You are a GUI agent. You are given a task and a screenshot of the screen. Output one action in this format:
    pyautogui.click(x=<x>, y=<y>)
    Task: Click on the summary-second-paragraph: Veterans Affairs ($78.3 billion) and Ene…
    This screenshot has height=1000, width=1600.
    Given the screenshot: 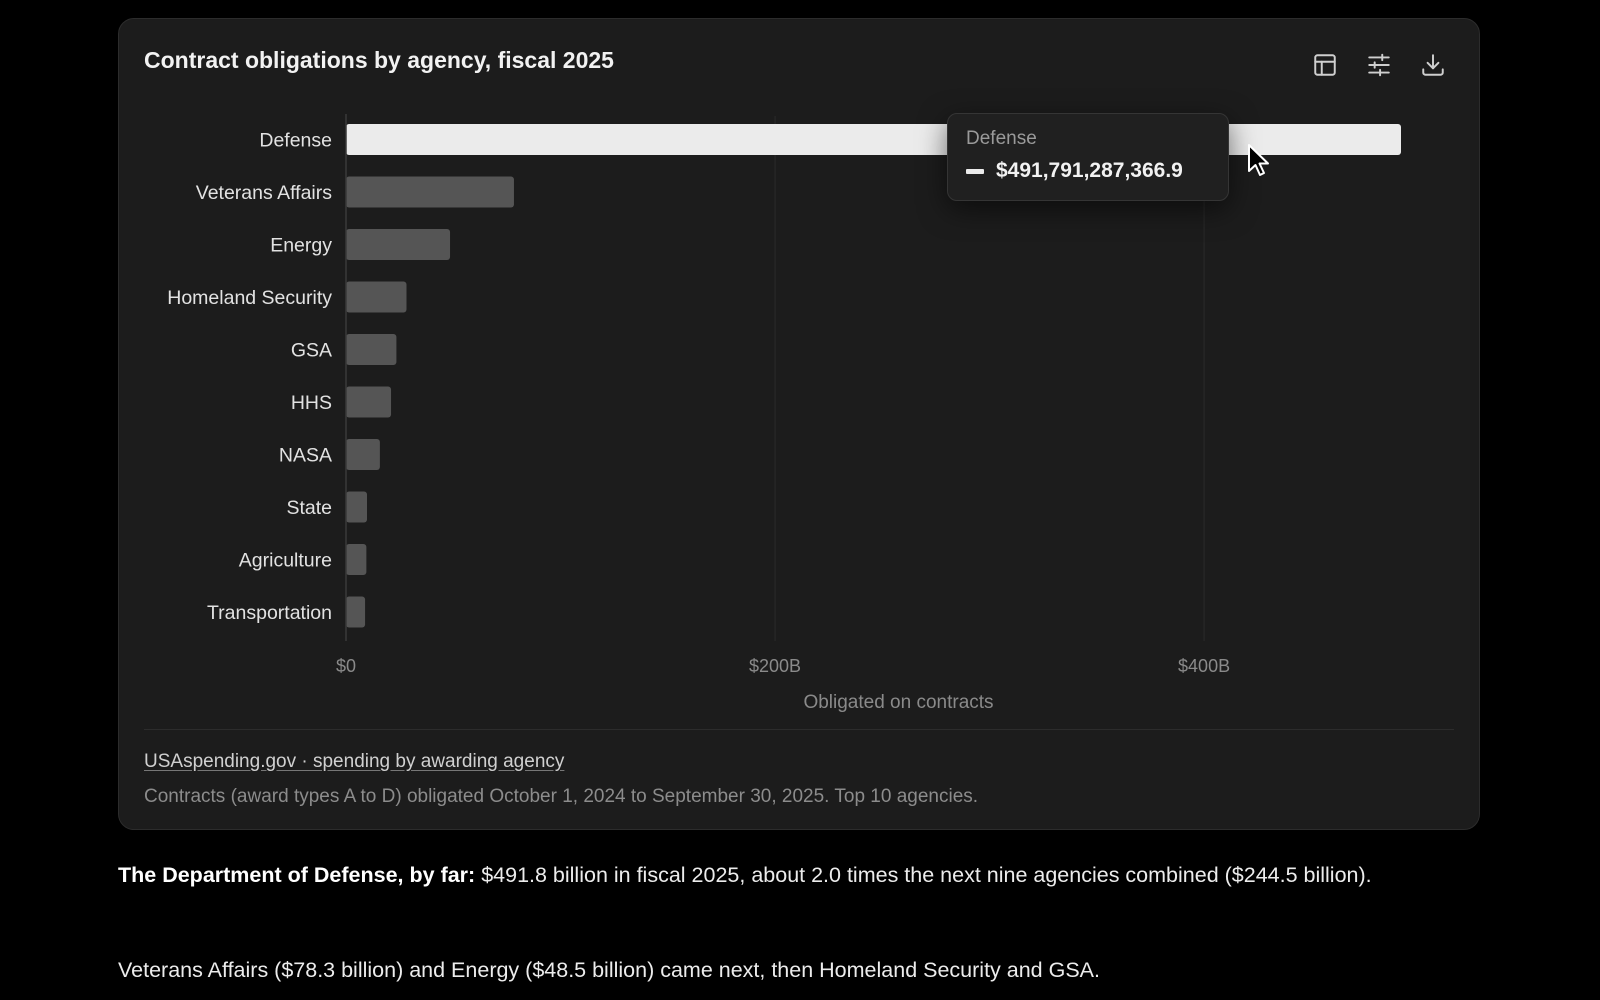 What is the action you would take?
    pyautogui.click(x=609, y=970)
    